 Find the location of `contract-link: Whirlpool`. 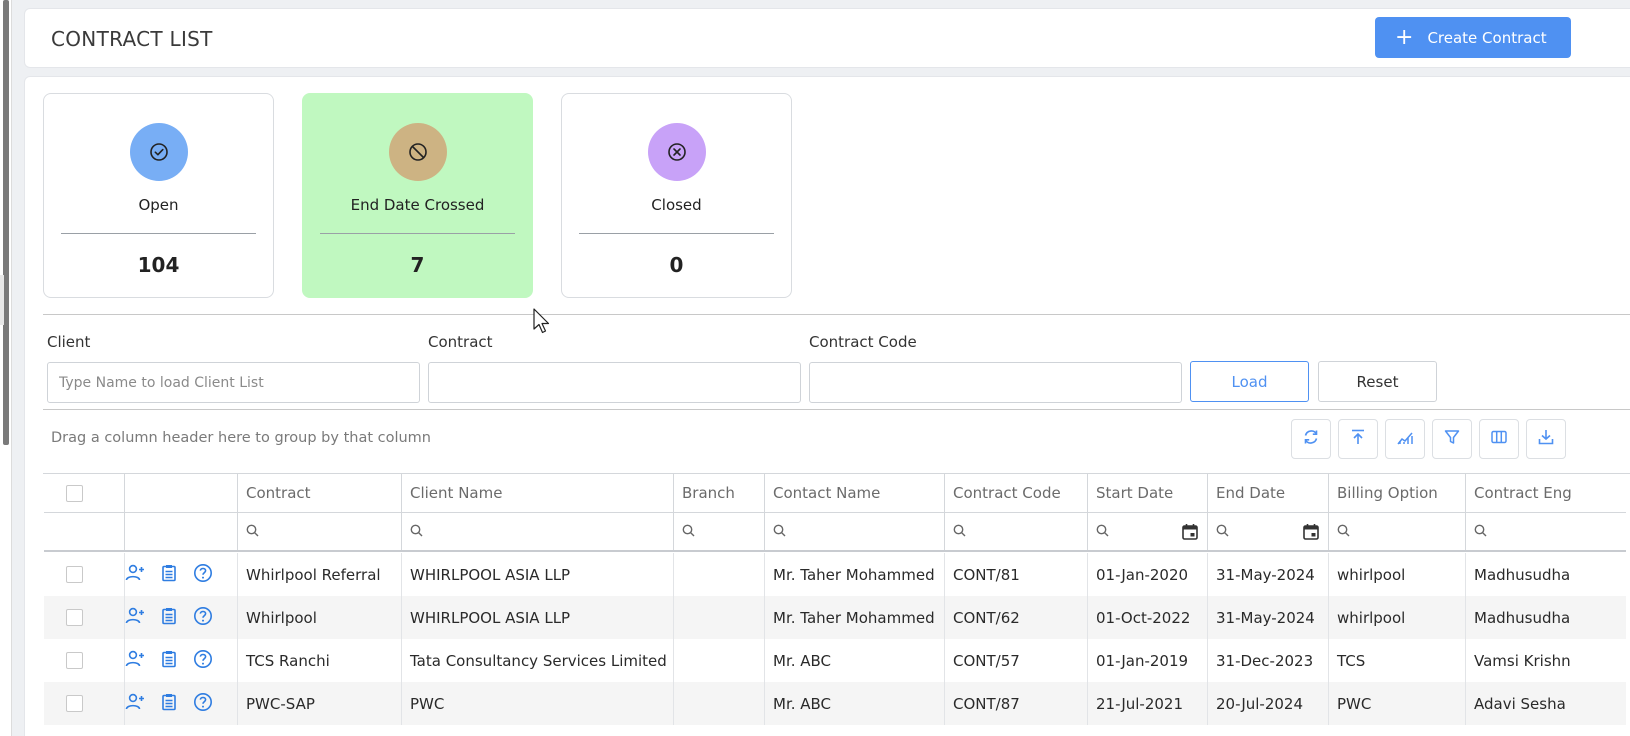

contract-link: Whirlpool is located at coordinates (320, 617).